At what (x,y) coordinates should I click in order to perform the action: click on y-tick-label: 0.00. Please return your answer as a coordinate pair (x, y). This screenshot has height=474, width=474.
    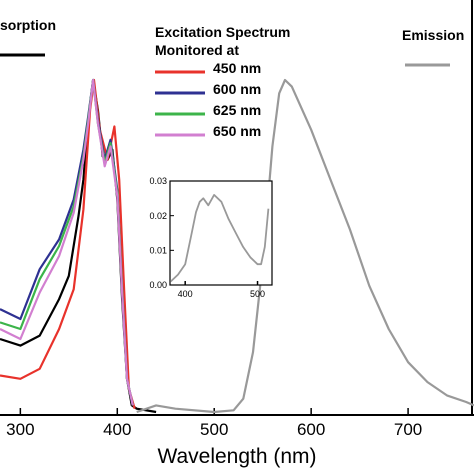
    Looking at the image, I should click on (158, 285).